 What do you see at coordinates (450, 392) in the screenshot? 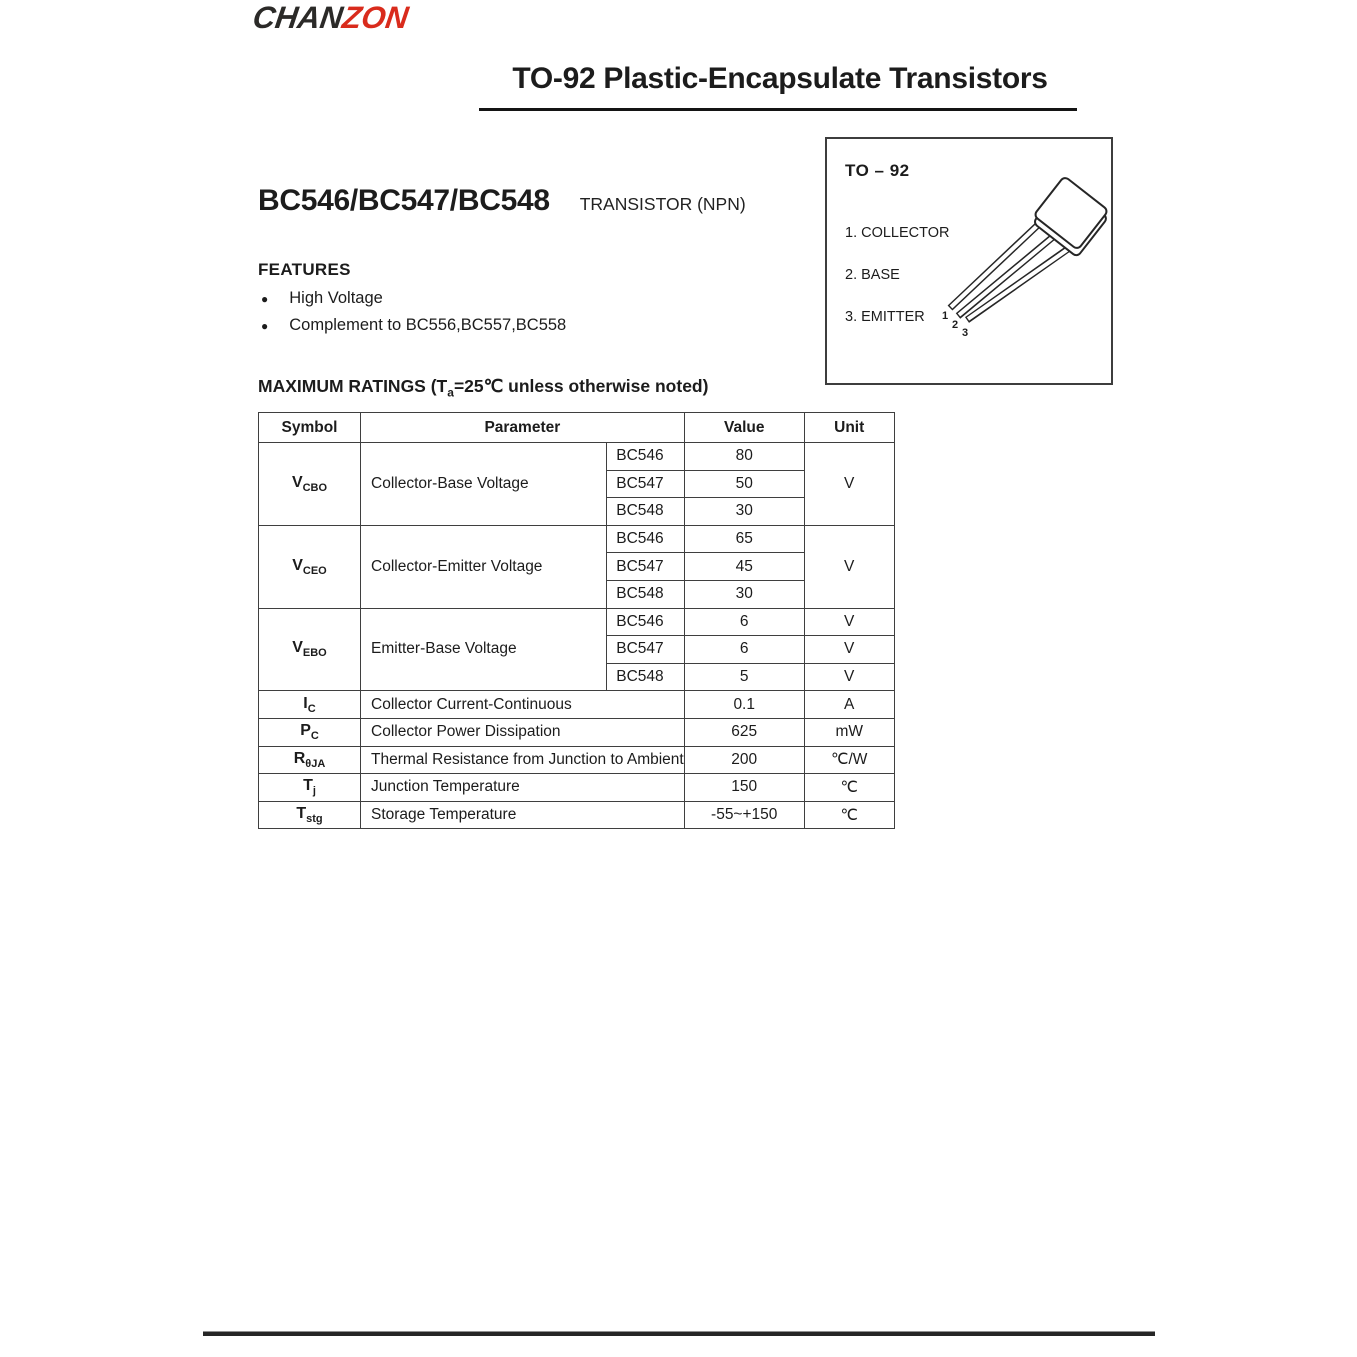
I see `ratings-heading-sub: a` at bounding box center [450, 392].